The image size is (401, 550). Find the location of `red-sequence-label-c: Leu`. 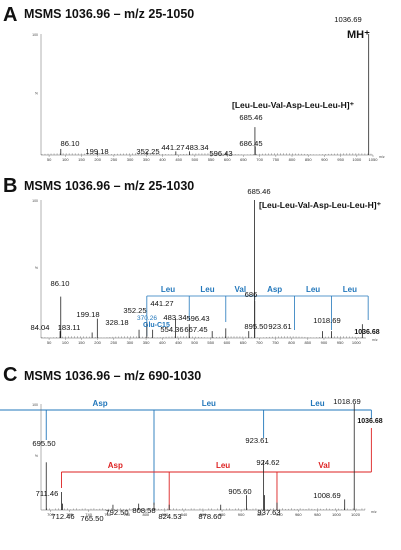

red-sequence-label-c: Leu is located at coordinates (223, 465).